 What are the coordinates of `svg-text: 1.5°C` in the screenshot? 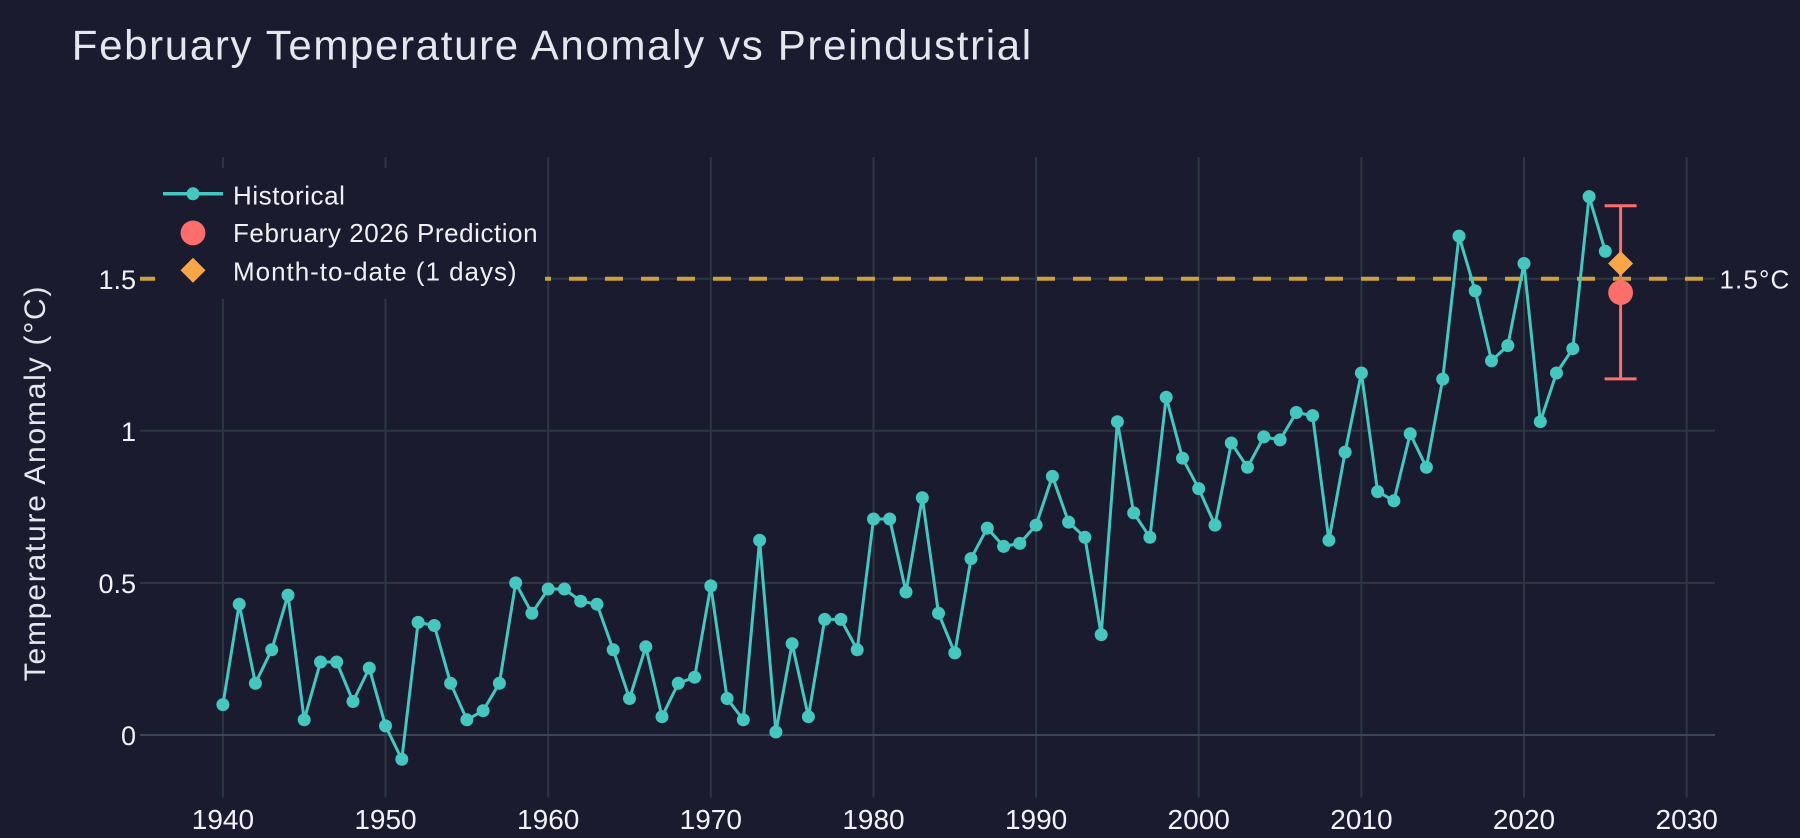 It's located at (1755, 280).